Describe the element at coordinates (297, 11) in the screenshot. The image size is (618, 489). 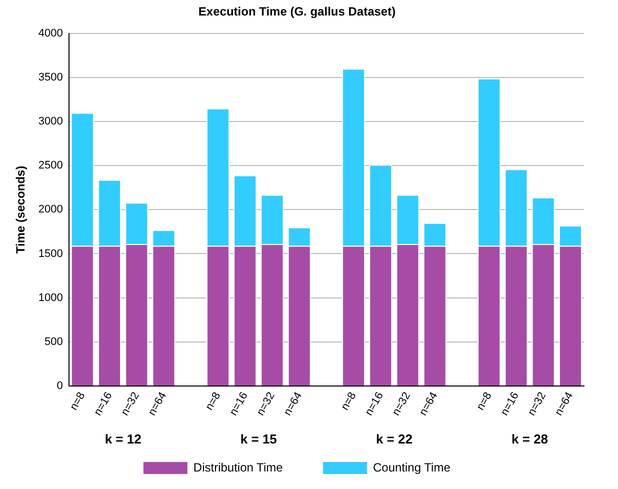
I see `chart-title: Execution Time (G. gallus Dataset)` at that location.